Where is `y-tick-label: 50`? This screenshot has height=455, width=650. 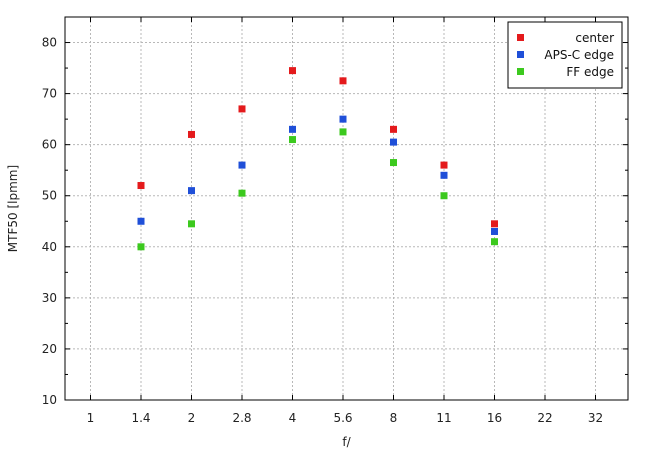 y-tick-label: 50 is located at coordinates (49, 196).